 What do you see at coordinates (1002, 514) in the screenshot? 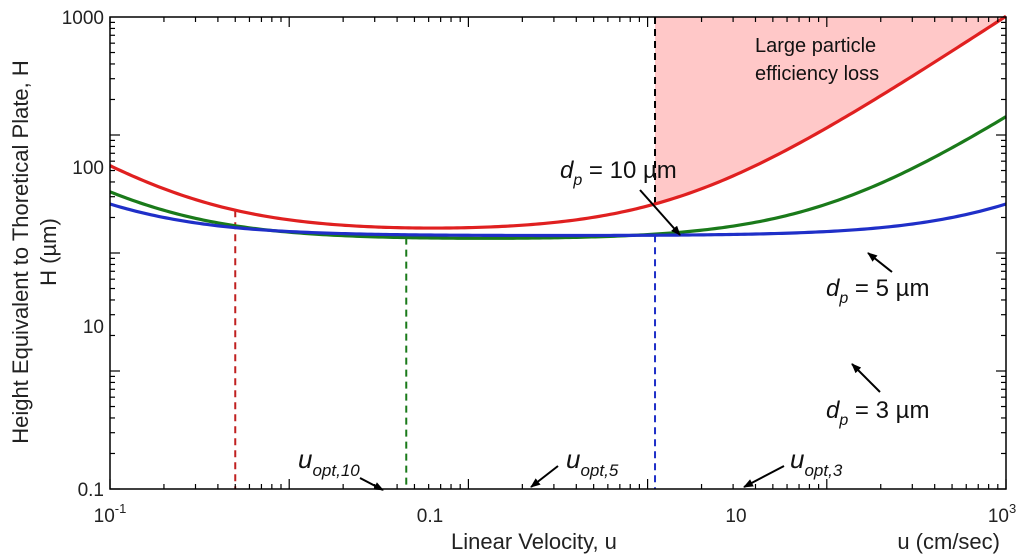
I see `x-tick-label-3: 10³` at bounding box center [1002, 514].